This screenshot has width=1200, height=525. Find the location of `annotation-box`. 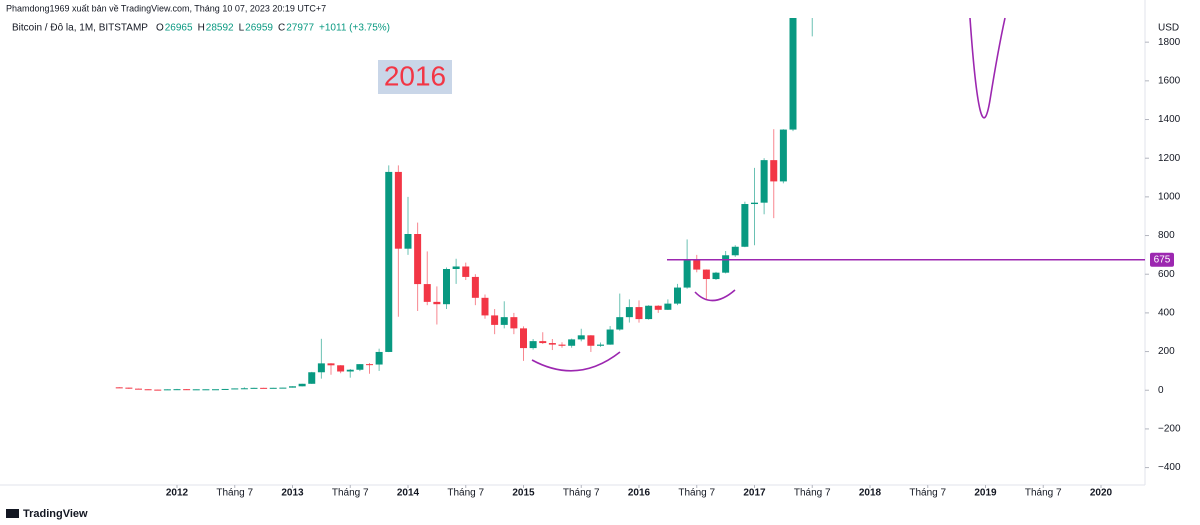

annotation-box is located at coordinates (415, 77).